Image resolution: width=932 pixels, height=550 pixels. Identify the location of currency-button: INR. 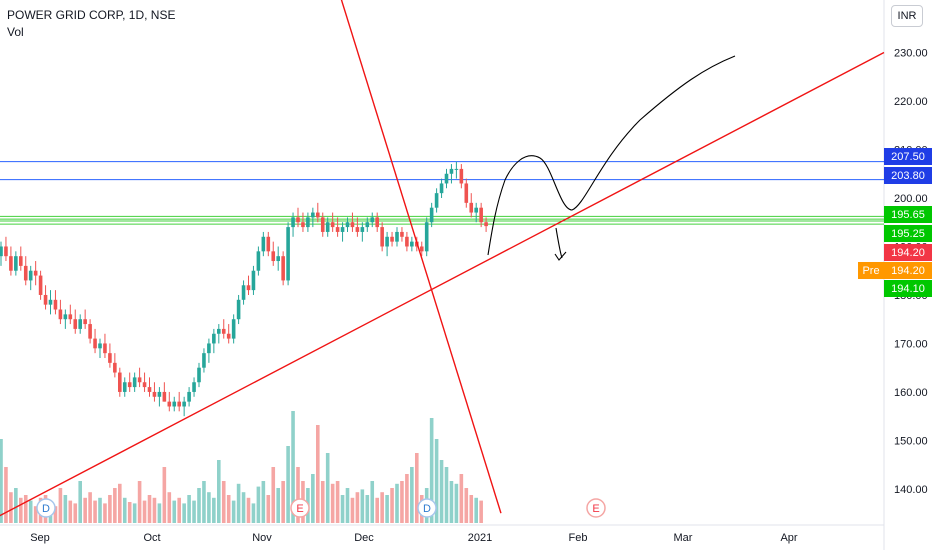
(907, 16).